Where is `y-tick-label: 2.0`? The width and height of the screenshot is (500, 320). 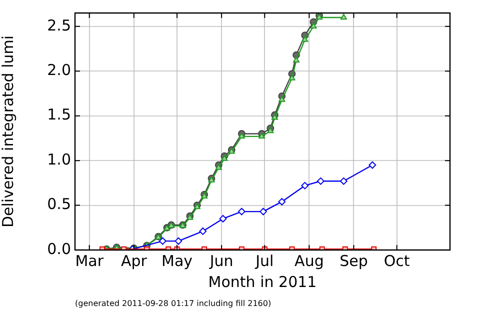 y-tick-label: 2.0 is located at coordinates (59, 70).